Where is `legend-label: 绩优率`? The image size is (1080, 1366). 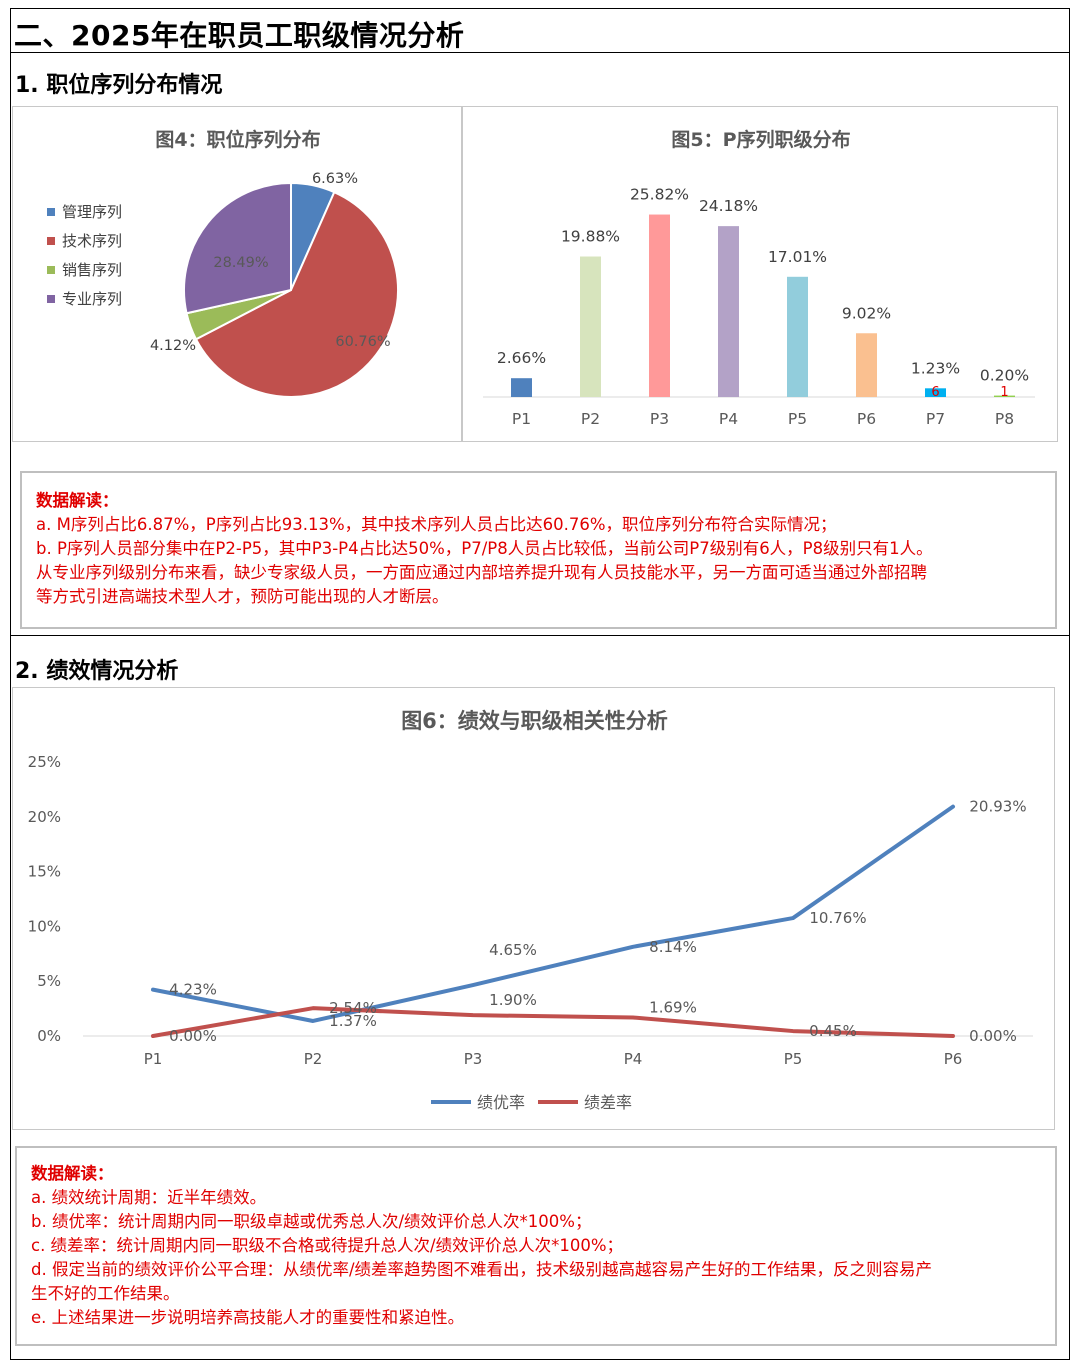 legend-label: 绩优率 is located at coordinates (501, 1102).